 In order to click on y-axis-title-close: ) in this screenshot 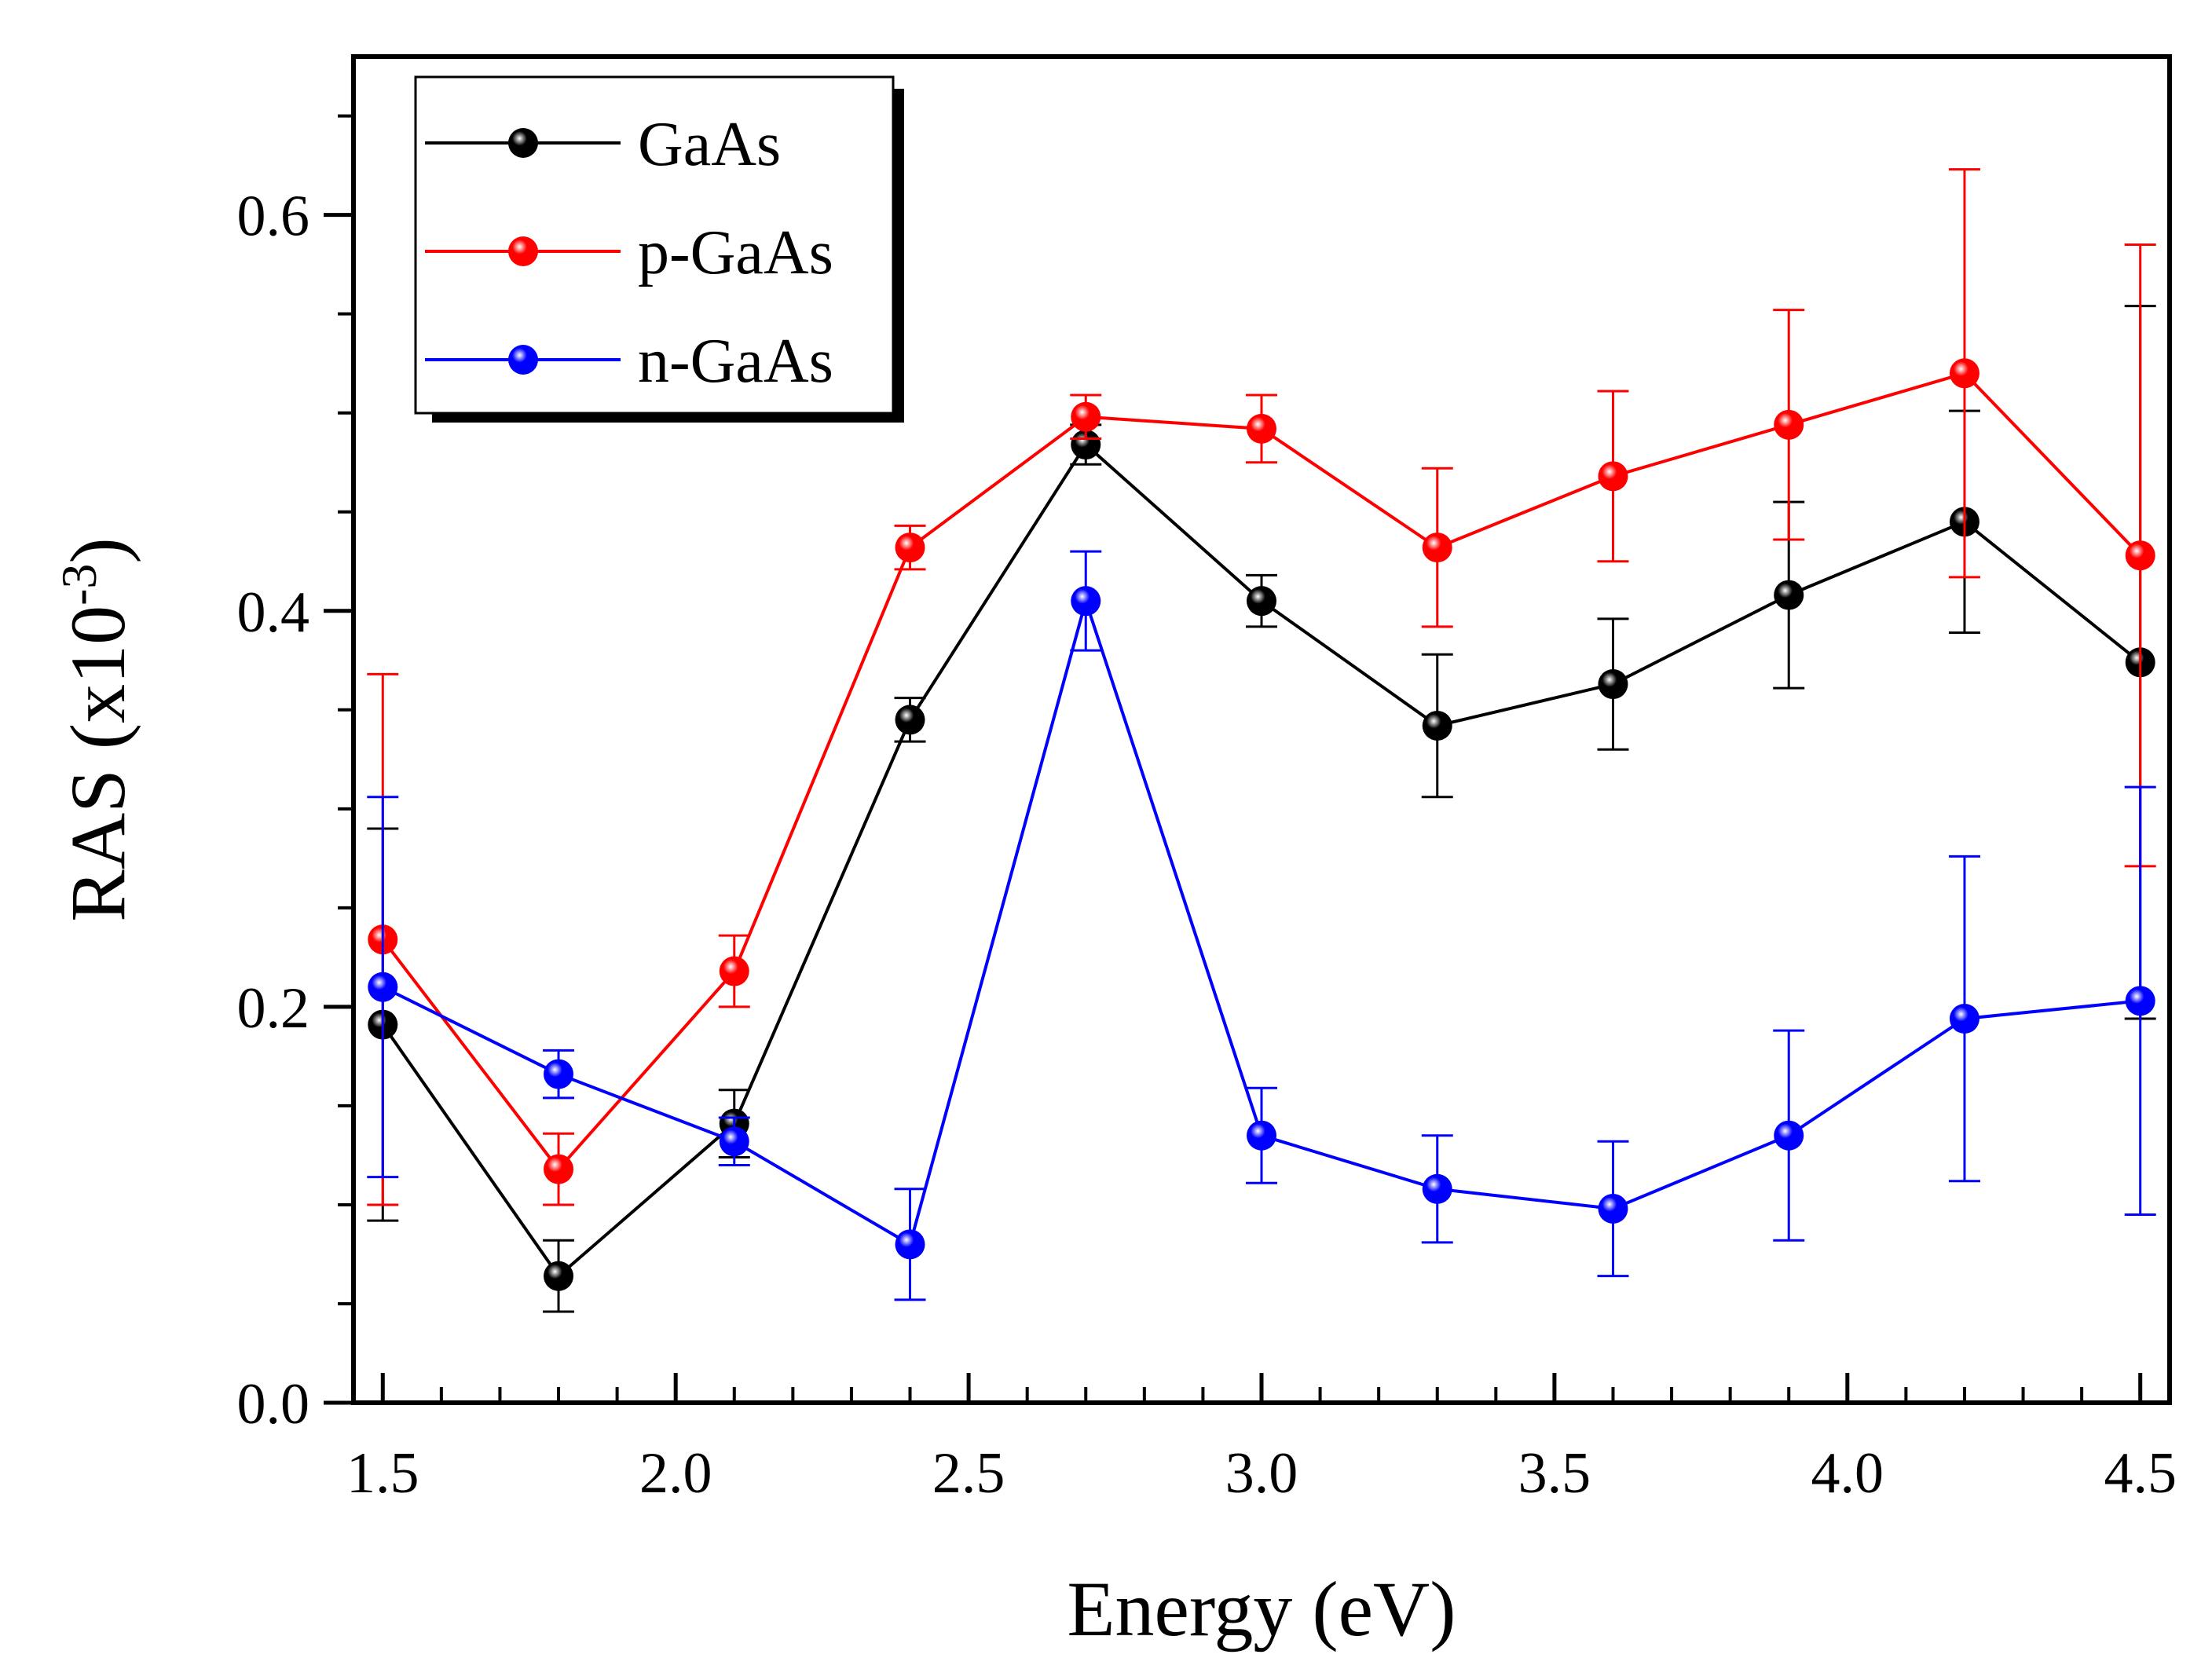, I will do `click(97, 550)`.